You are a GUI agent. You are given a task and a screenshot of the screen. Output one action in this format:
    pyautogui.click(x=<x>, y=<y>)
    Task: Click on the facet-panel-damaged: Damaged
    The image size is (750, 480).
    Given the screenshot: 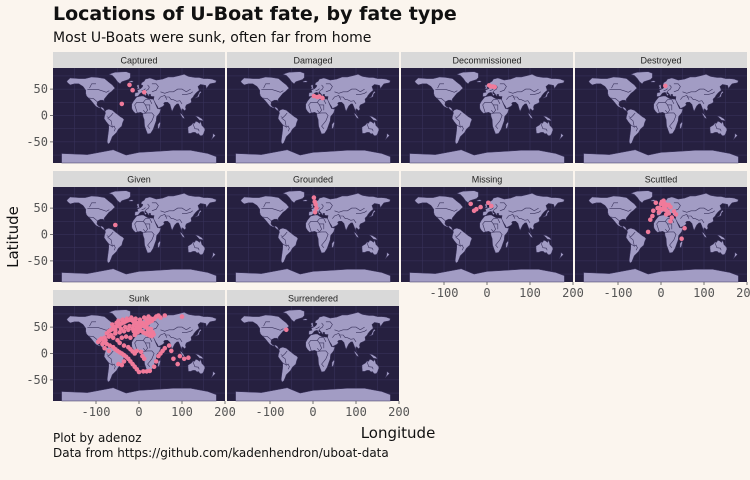 What is the action you would take?
    pyautogui.click(x=313, y=108)
    